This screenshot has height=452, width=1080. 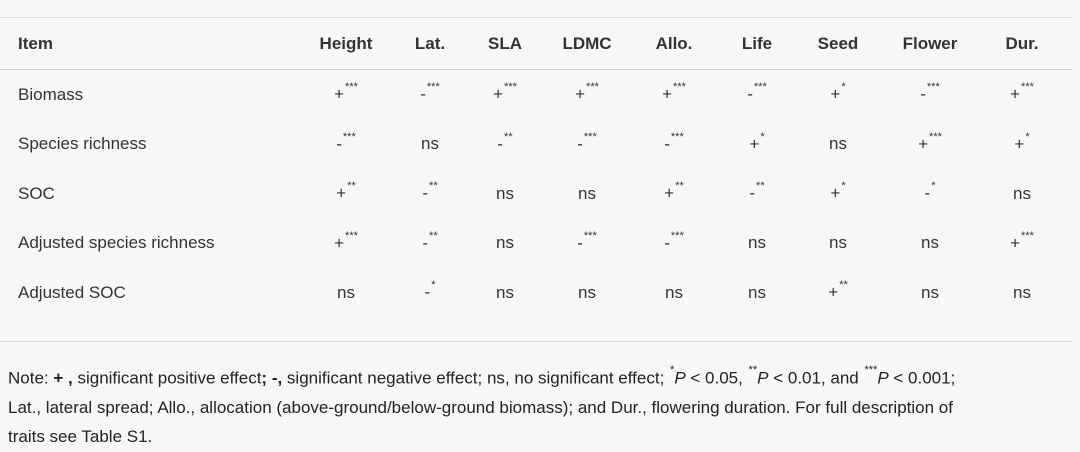 What do you see at coordinates (505, 44) in the screenshot?
I see `column-header: SLA` at bounding box center [505, 44].